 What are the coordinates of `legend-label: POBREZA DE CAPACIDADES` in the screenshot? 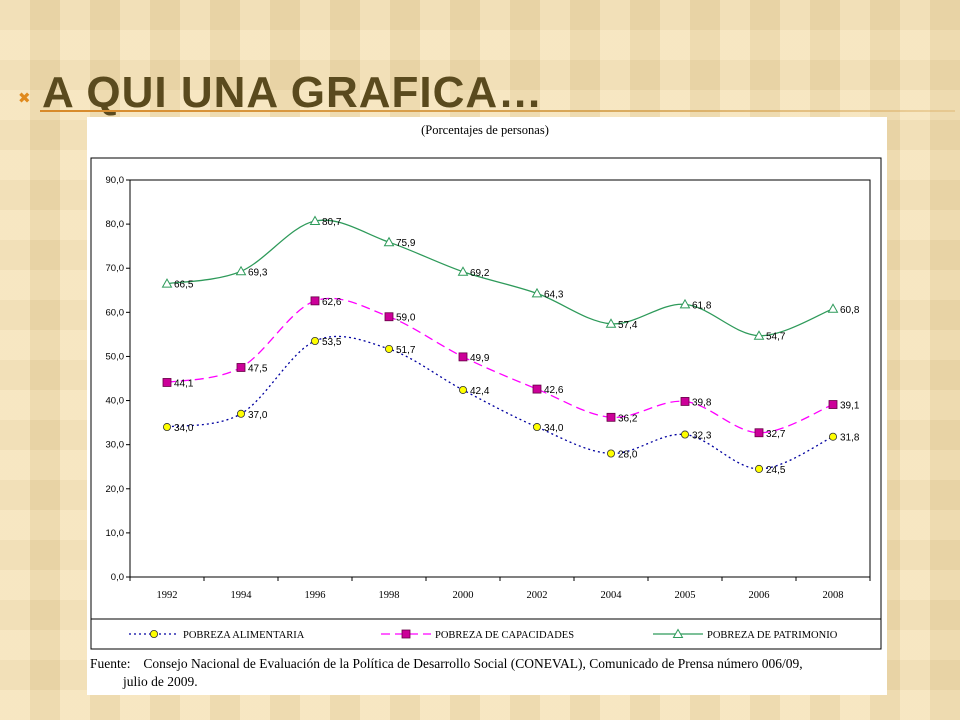 It's located at (504, 635).